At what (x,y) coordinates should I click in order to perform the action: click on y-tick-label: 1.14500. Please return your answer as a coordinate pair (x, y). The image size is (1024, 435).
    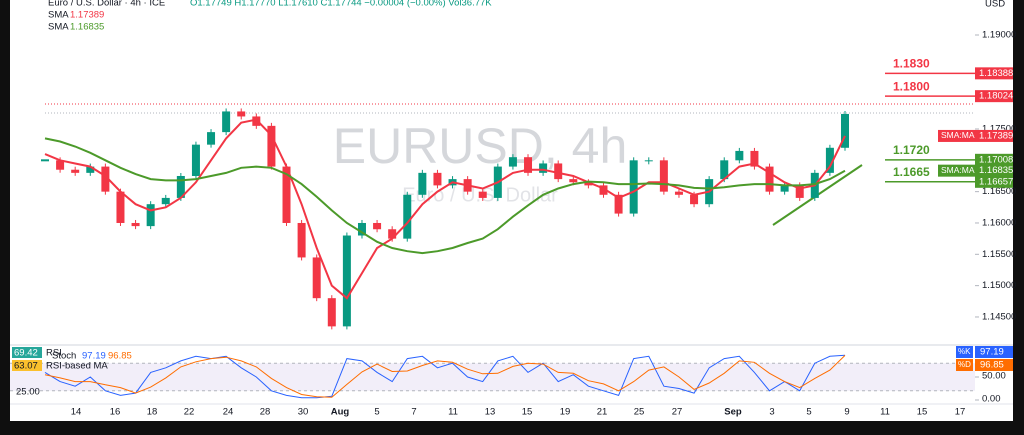
    Looking at the image, I should click on (999, 316).